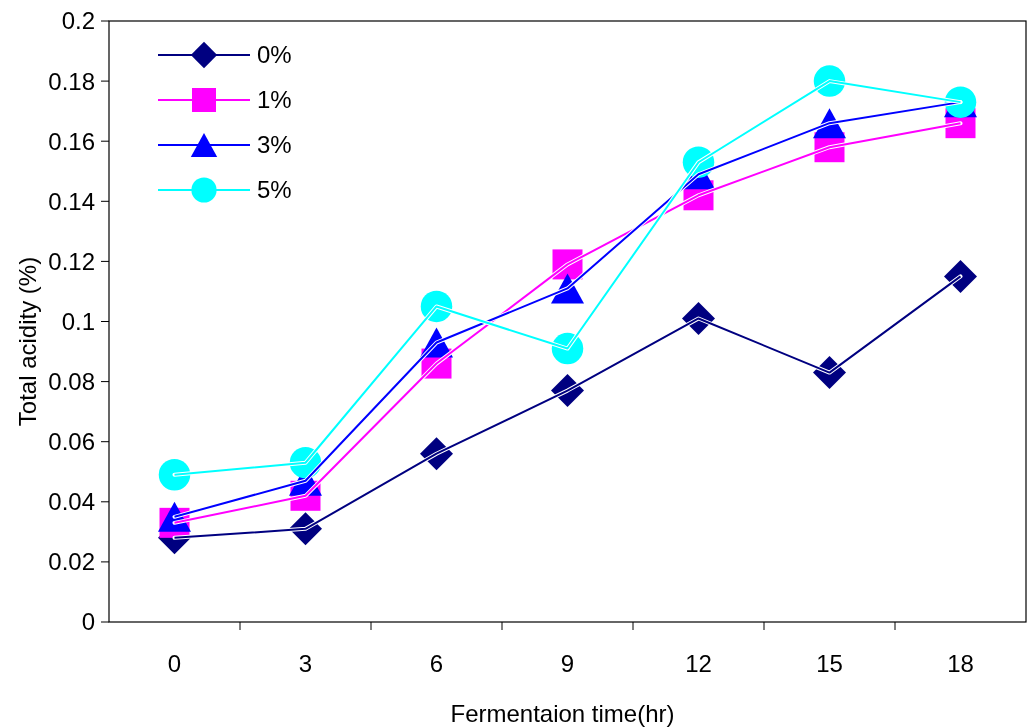 The width and height of the screenshot is (1029, 728). What do you see at coordinates (274, 145) in the screenshot?
I see `legend-label: 3%` at bounding box center [274, 145].